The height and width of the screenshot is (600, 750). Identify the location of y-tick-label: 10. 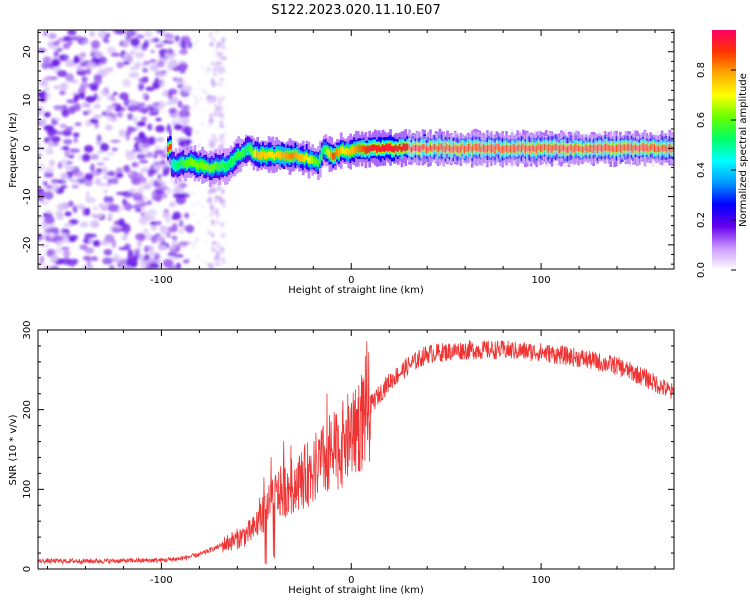
(27, 100).